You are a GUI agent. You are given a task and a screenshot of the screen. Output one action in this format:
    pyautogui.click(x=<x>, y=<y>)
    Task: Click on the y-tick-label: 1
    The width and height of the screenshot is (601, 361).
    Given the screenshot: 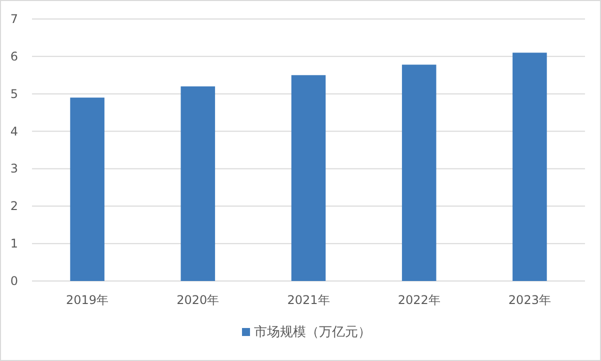 What is the action you would take?
    pyautogui.click(x=14, y=243)
    